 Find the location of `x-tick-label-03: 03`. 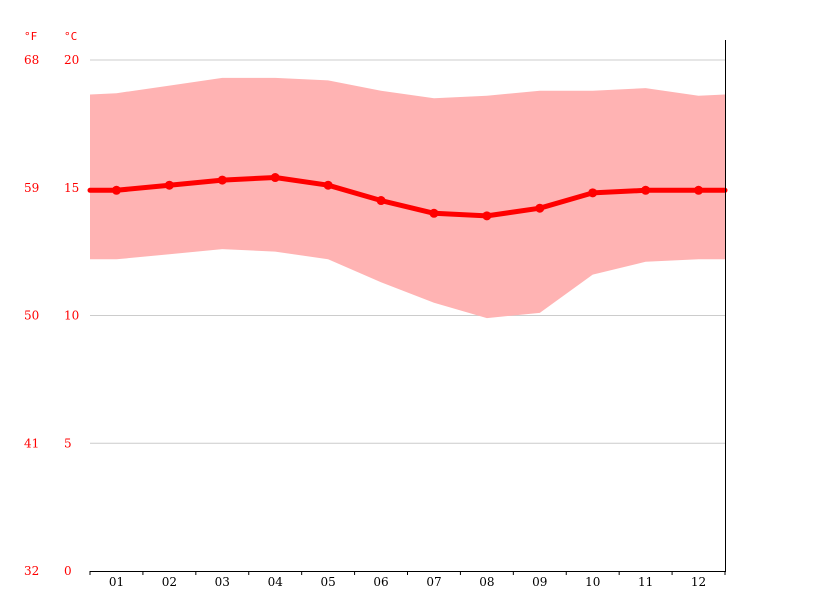

x-tick-label-03: 03 is located at coordinates (222, 582).